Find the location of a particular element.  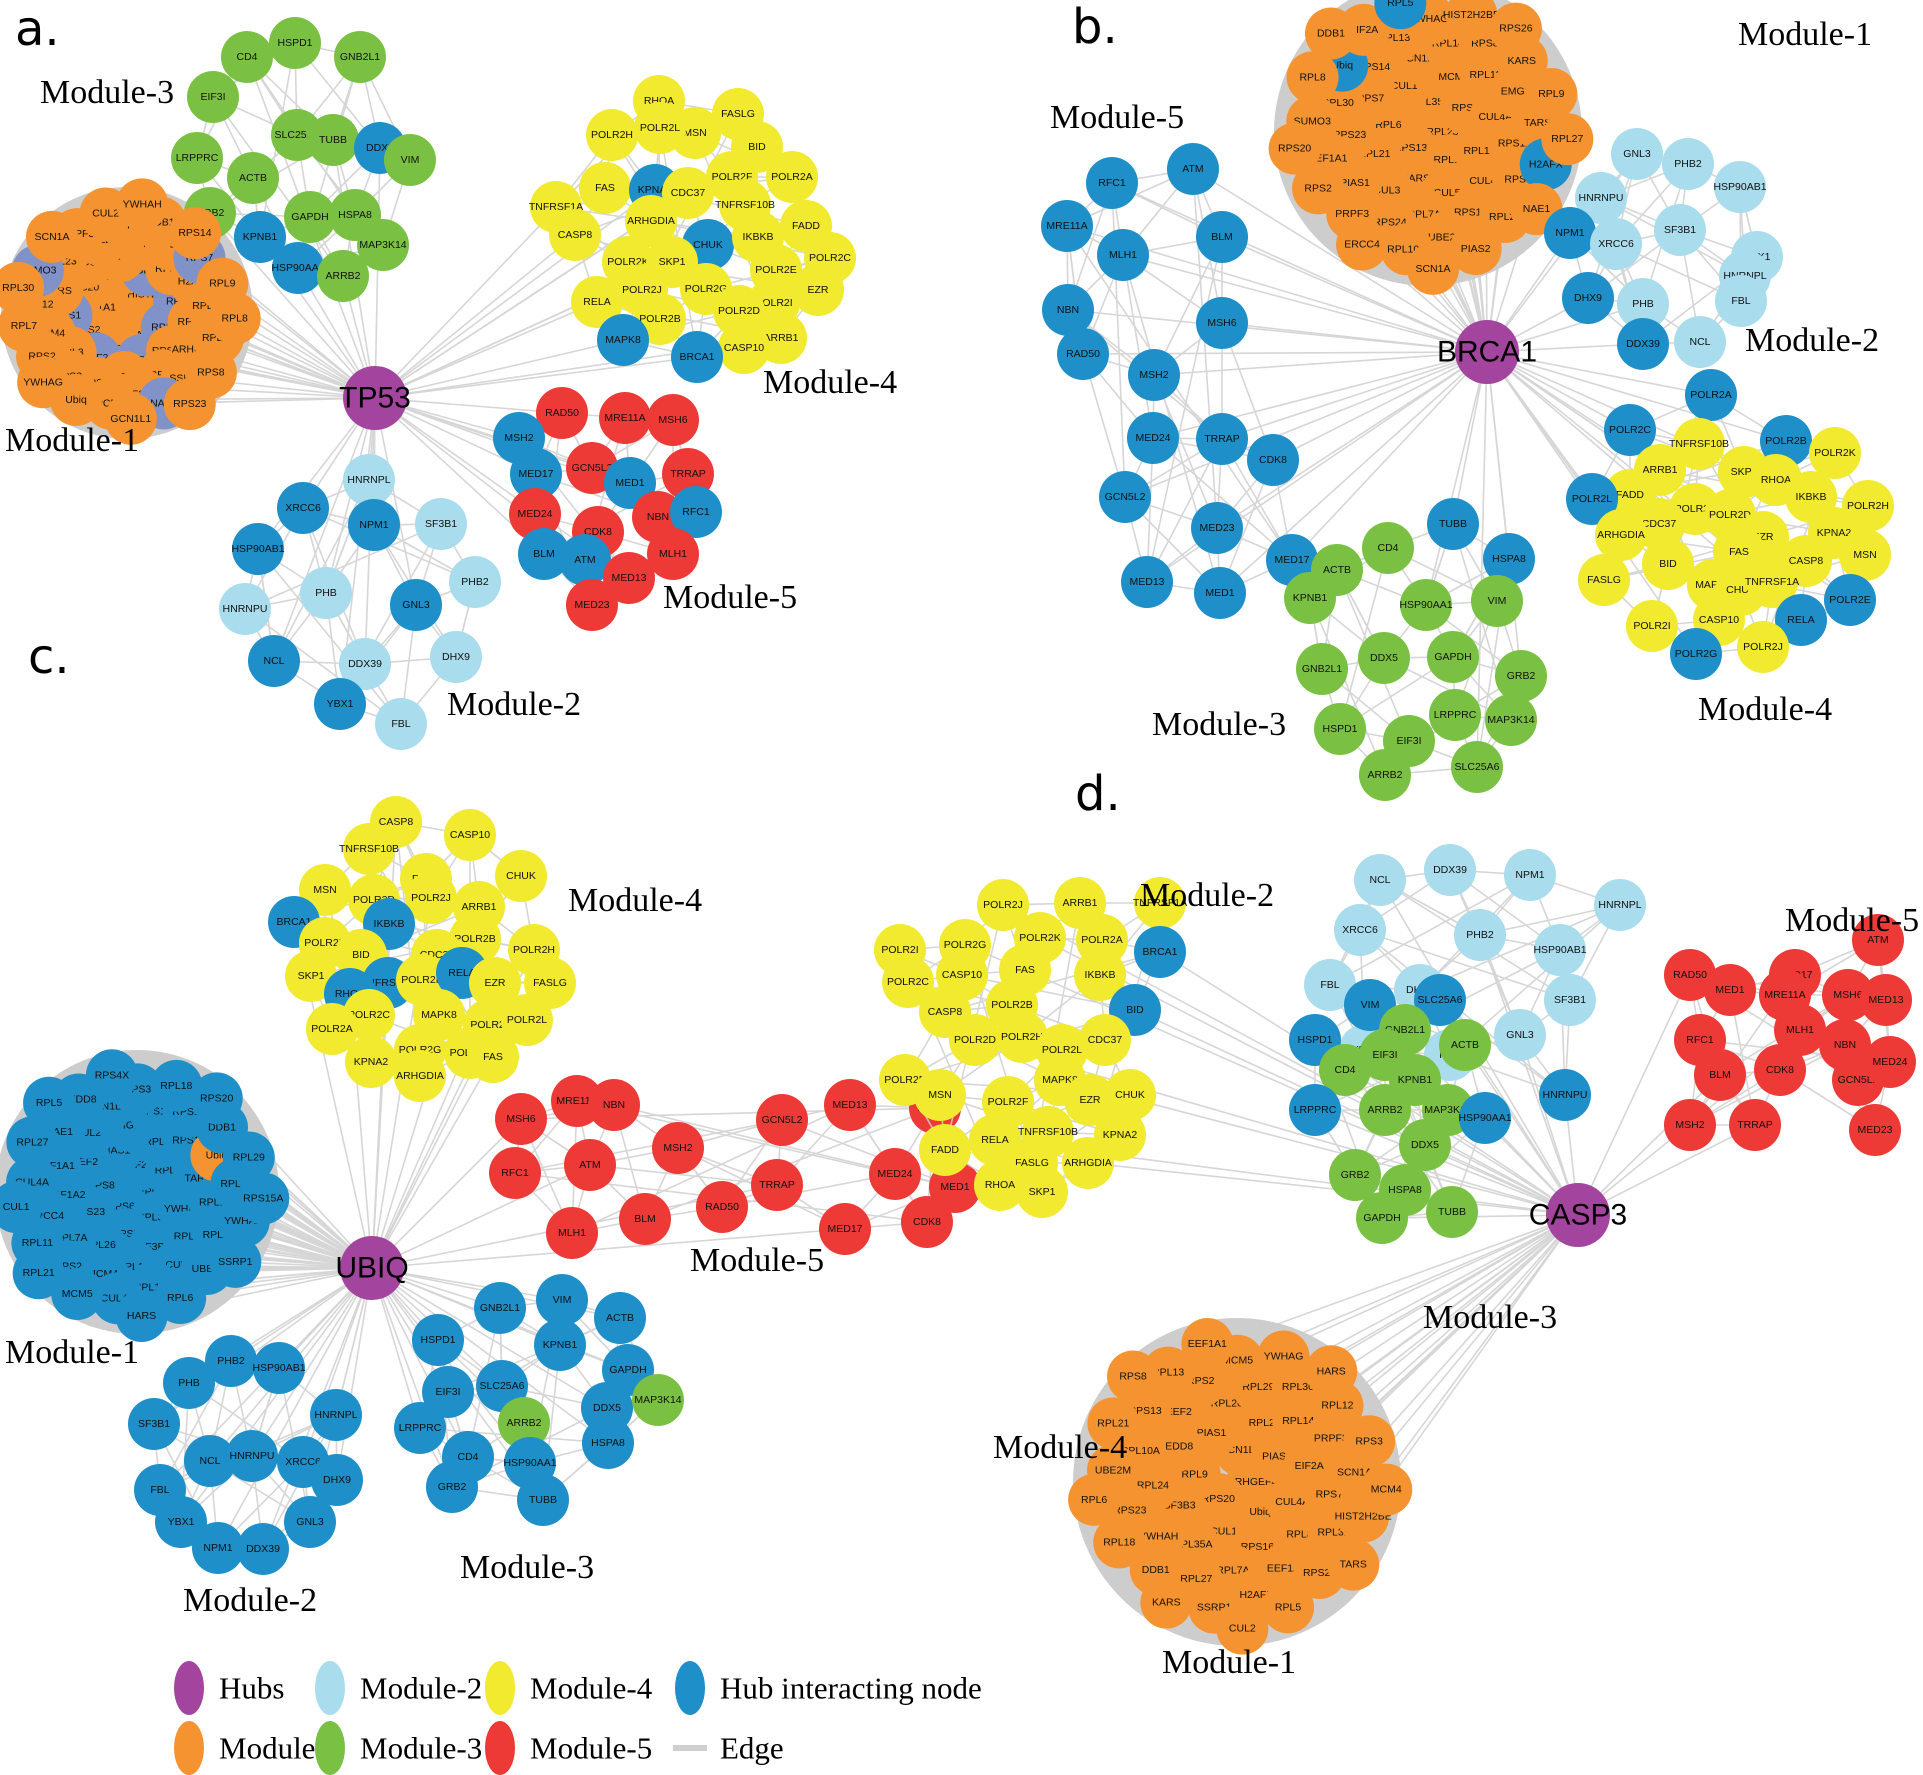

node-circle-rpl27 is located at coordinates (32, 1142).